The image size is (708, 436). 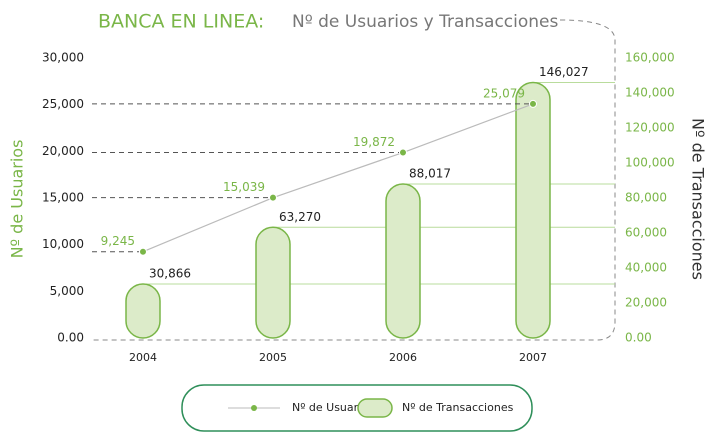 I want to click on y2-tick-label: 140,000, so click(x=650, y=93).